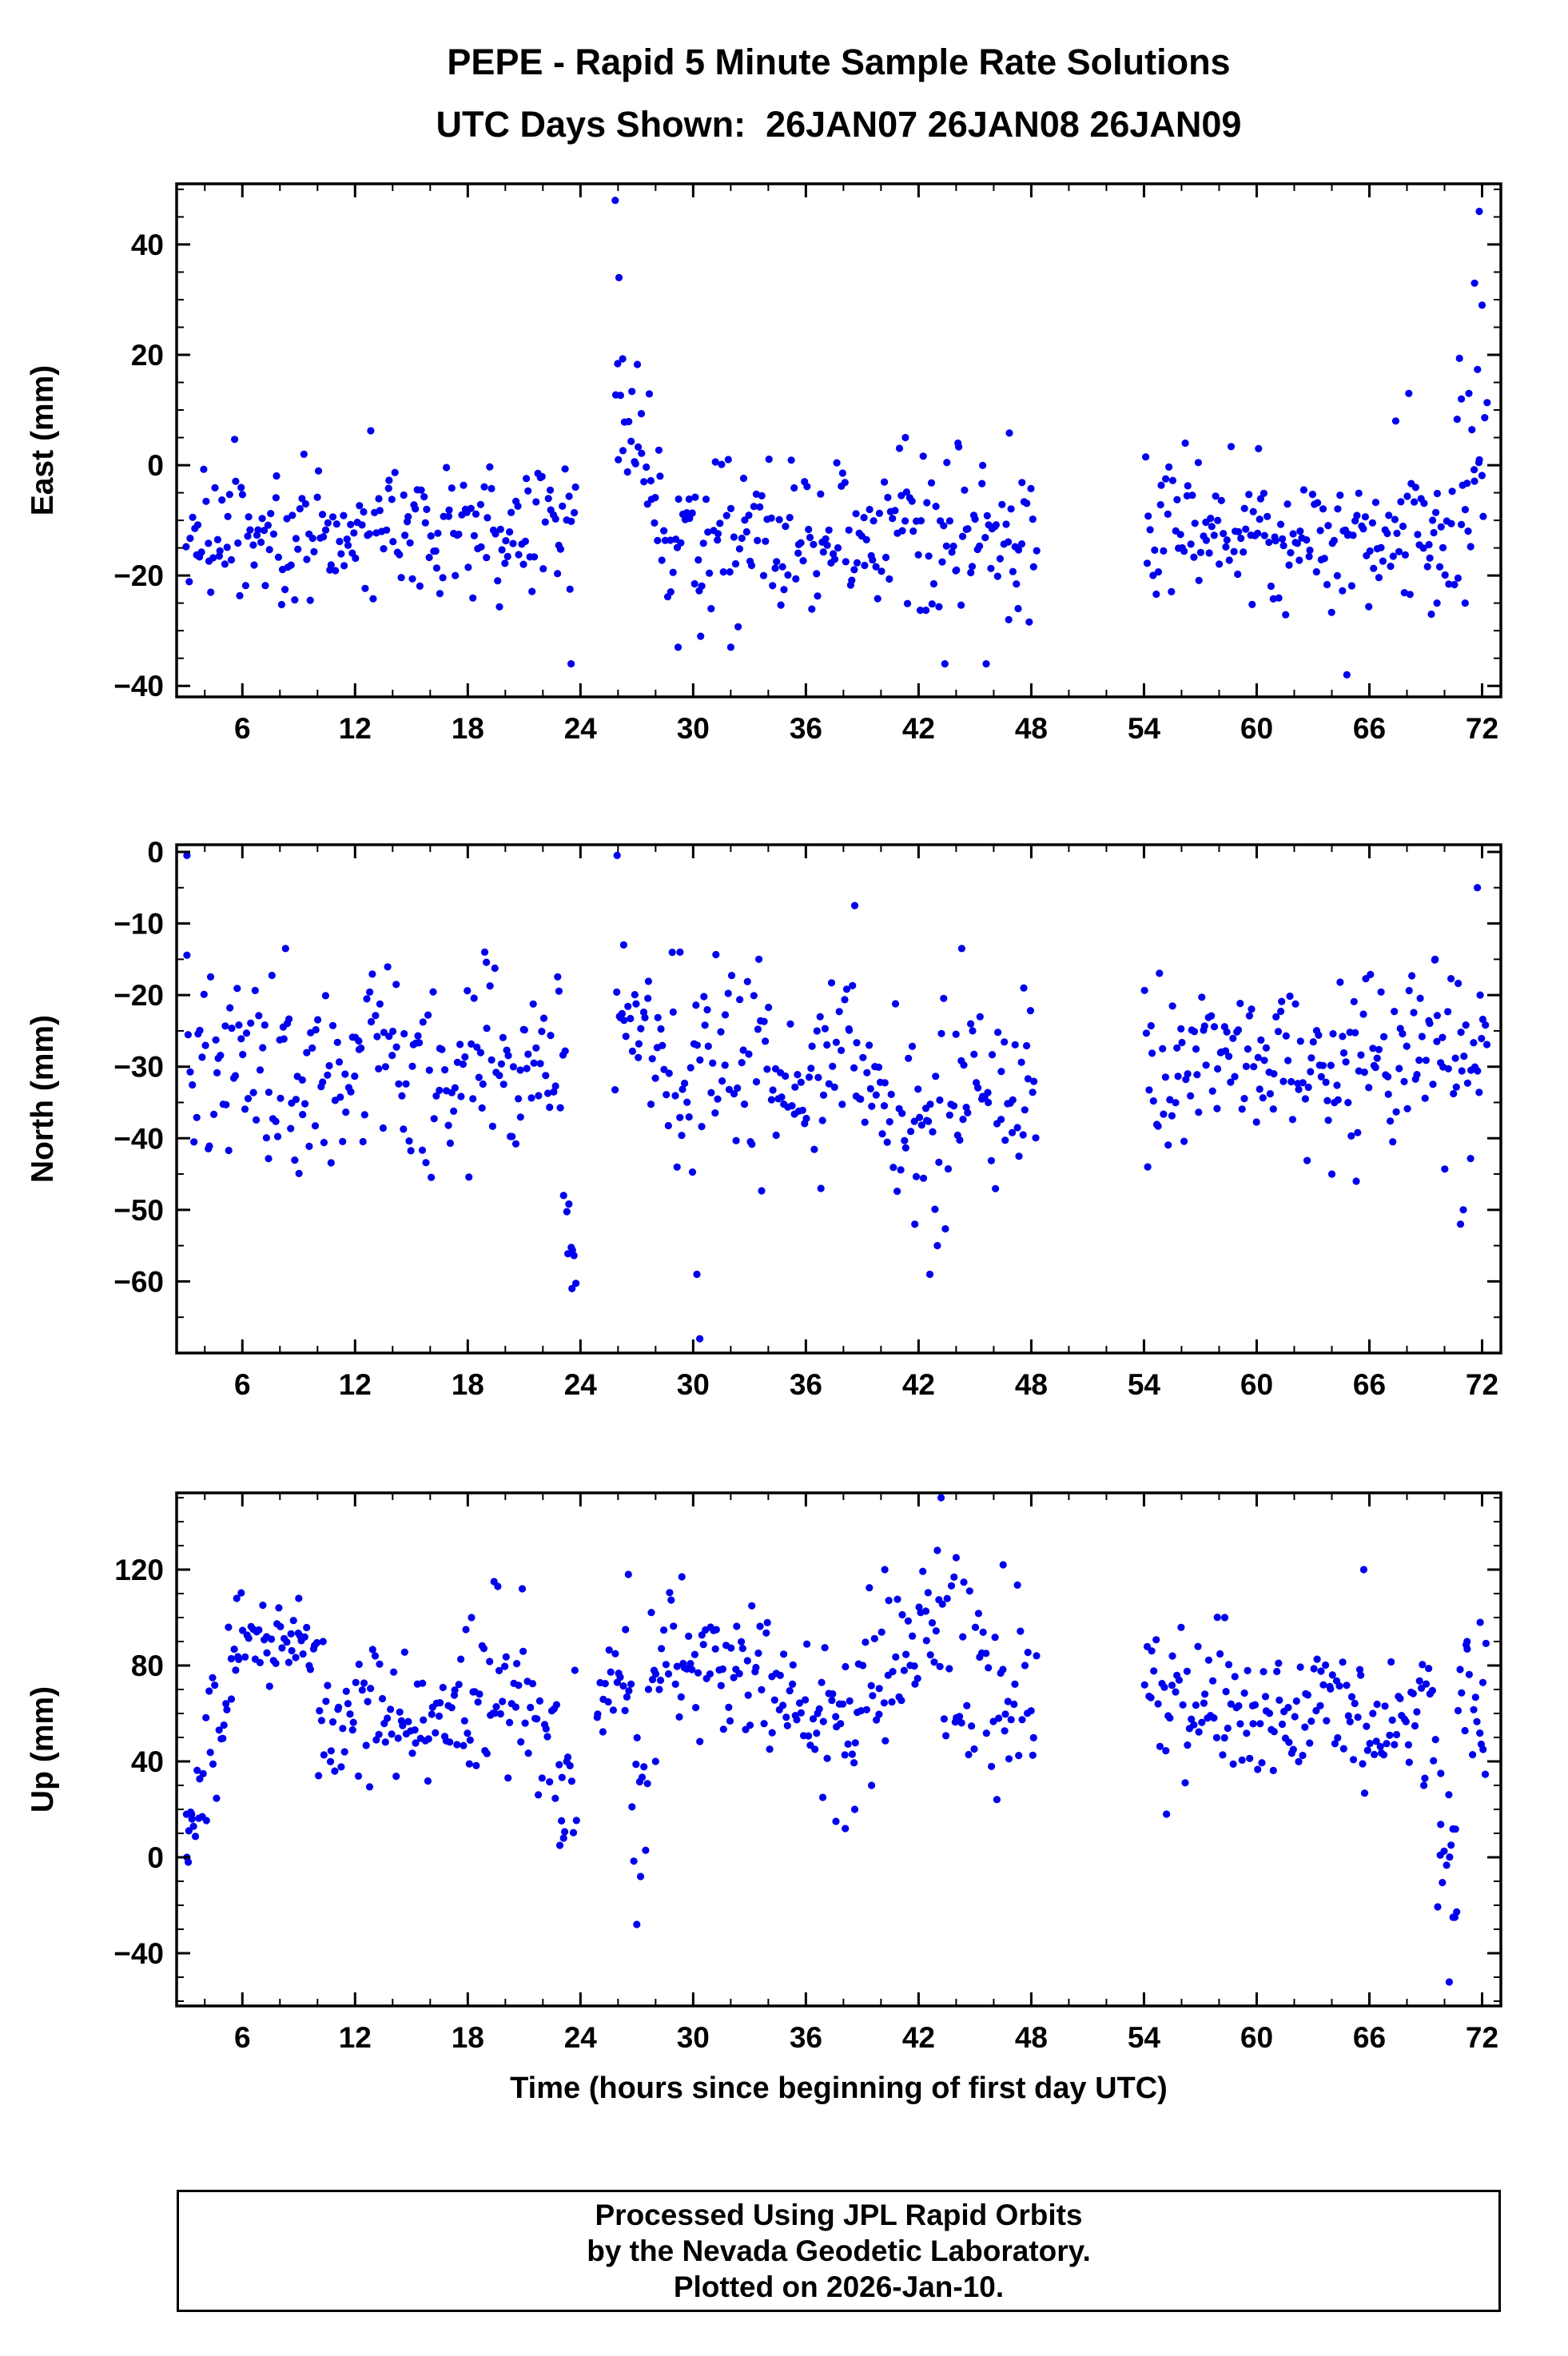 The height and width of the screenshot is (2356, 1568). What do you see at coordinates (138, 1281) in the screenshot?
I see `y-tick-label: −60` at bounding box center [138, 1281].